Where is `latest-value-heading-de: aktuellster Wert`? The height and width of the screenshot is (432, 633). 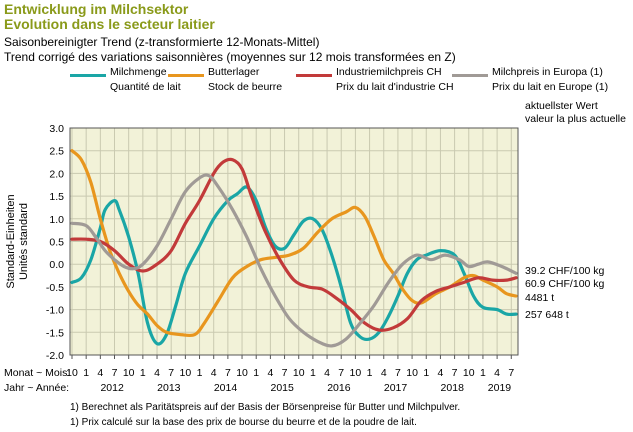 latest-value-heading-de: aktuellster Wert is located at coordinates (561, 106).